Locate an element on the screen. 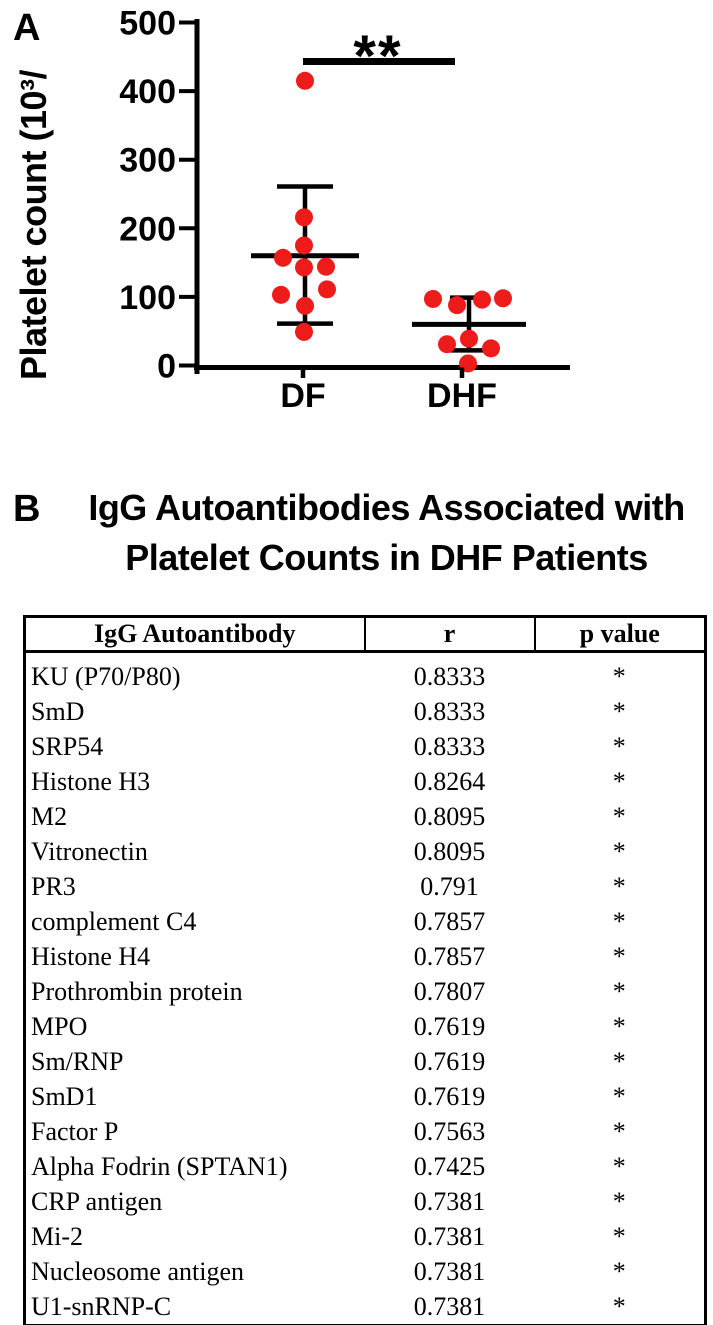 The image size is (713, 1325). group-label: DHF is located at coordinates (462, 396).